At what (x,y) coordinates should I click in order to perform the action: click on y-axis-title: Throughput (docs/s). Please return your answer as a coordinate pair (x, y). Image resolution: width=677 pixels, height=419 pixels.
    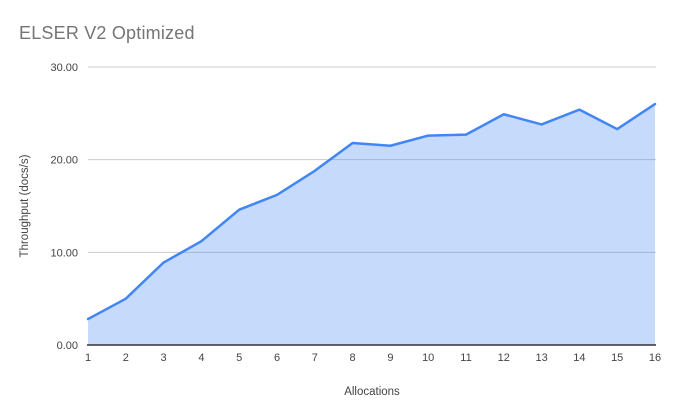
    Looking at the image, I should click on (25, 205).